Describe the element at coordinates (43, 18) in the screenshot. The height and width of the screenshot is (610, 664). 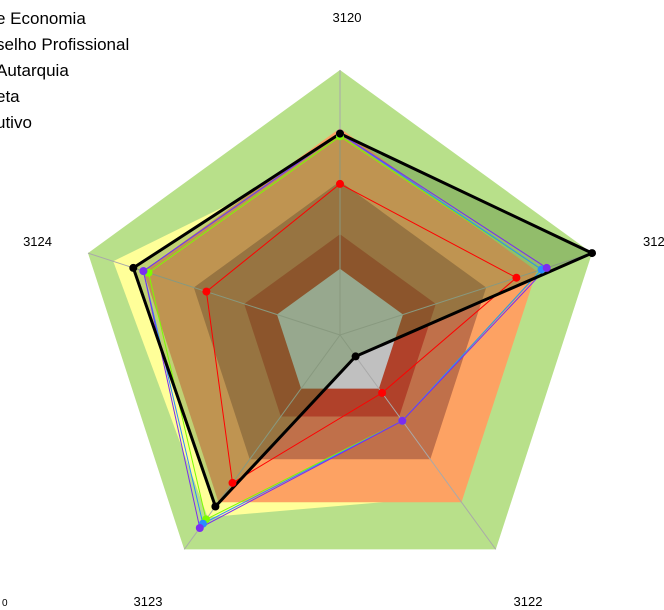
I see `legend-item-economia: e Economia` at that location.